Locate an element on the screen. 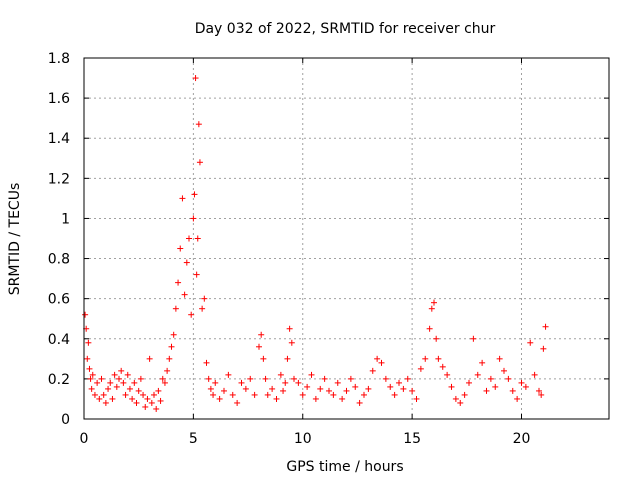  y-tick-label: 1.4 is located at coordinates (59, 139).